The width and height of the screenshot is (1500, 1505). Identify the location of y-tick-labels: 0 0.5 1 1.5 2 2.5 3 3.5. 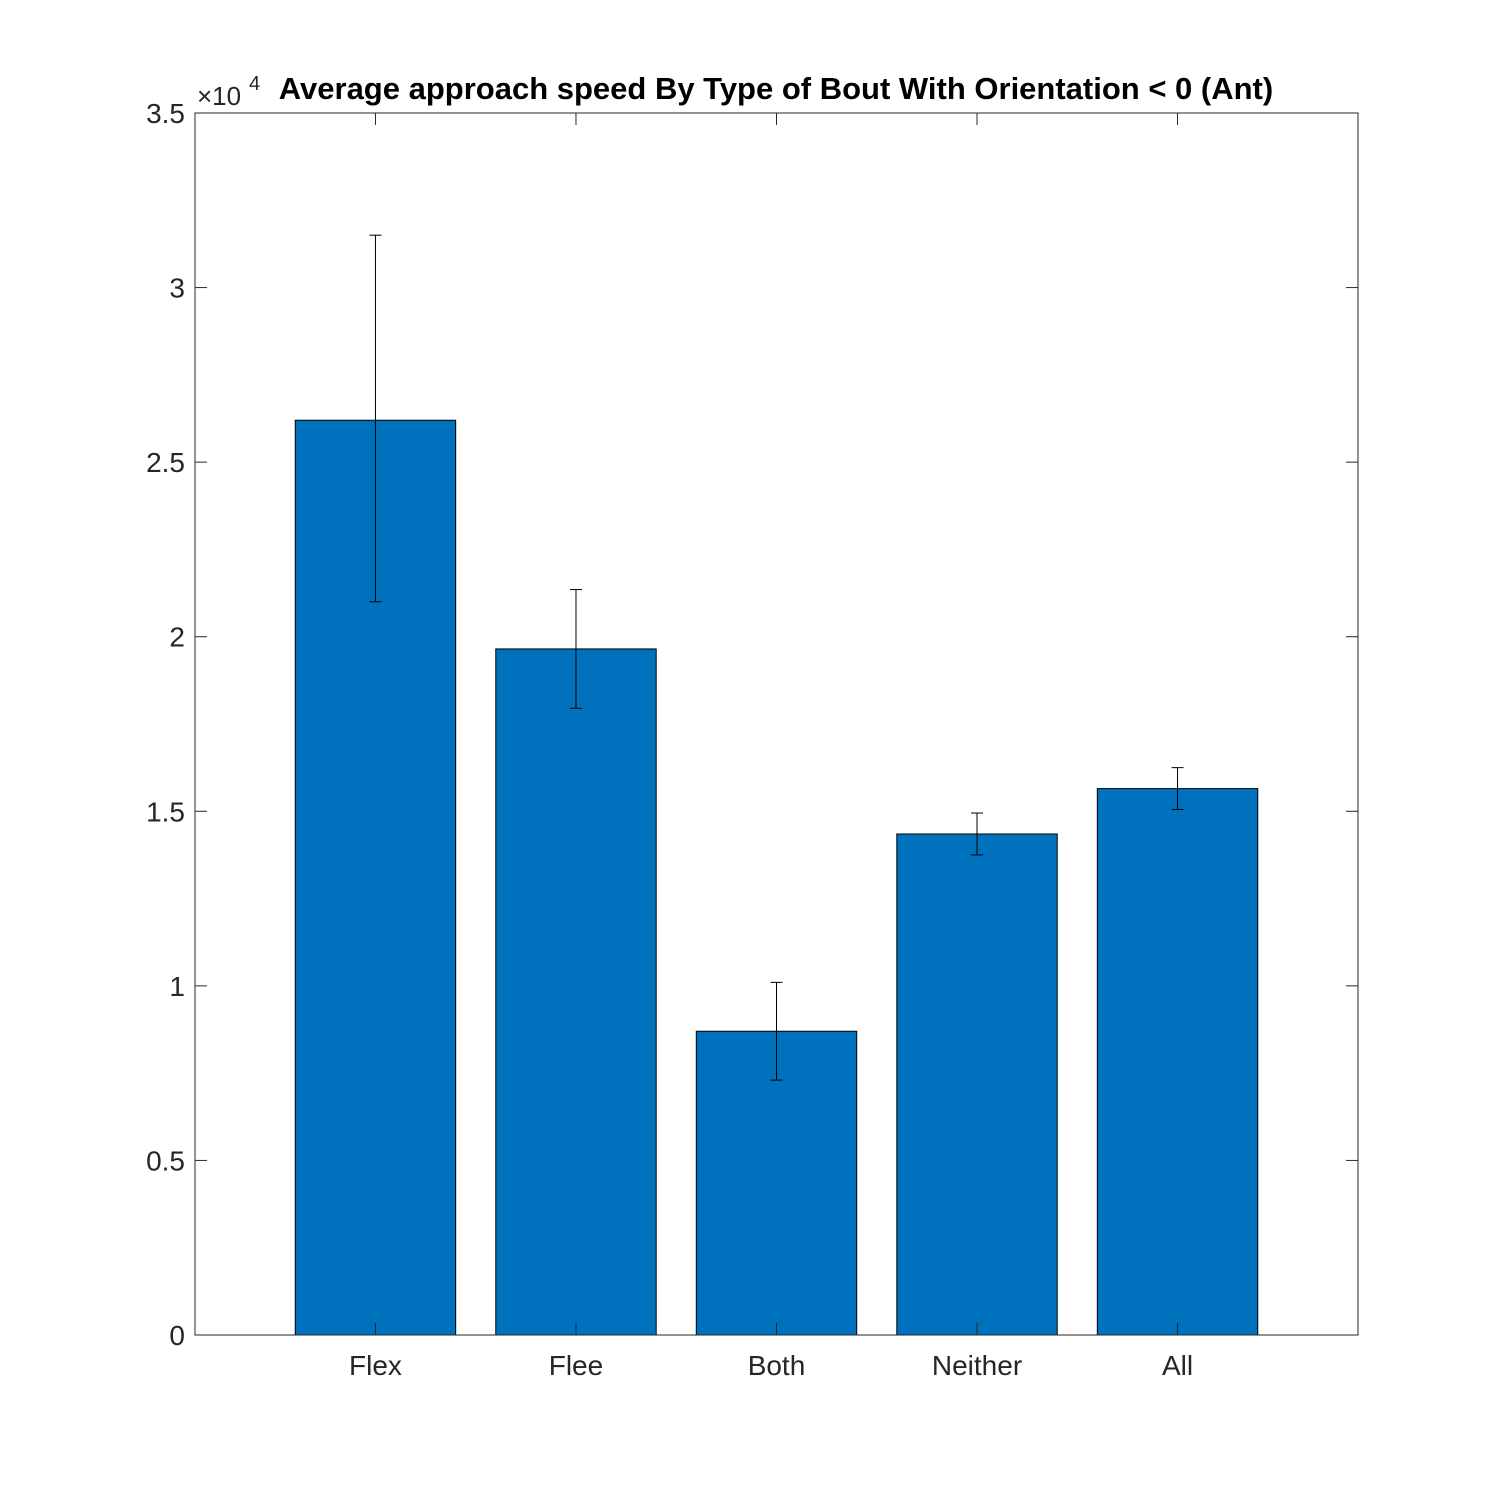
(165, 724).